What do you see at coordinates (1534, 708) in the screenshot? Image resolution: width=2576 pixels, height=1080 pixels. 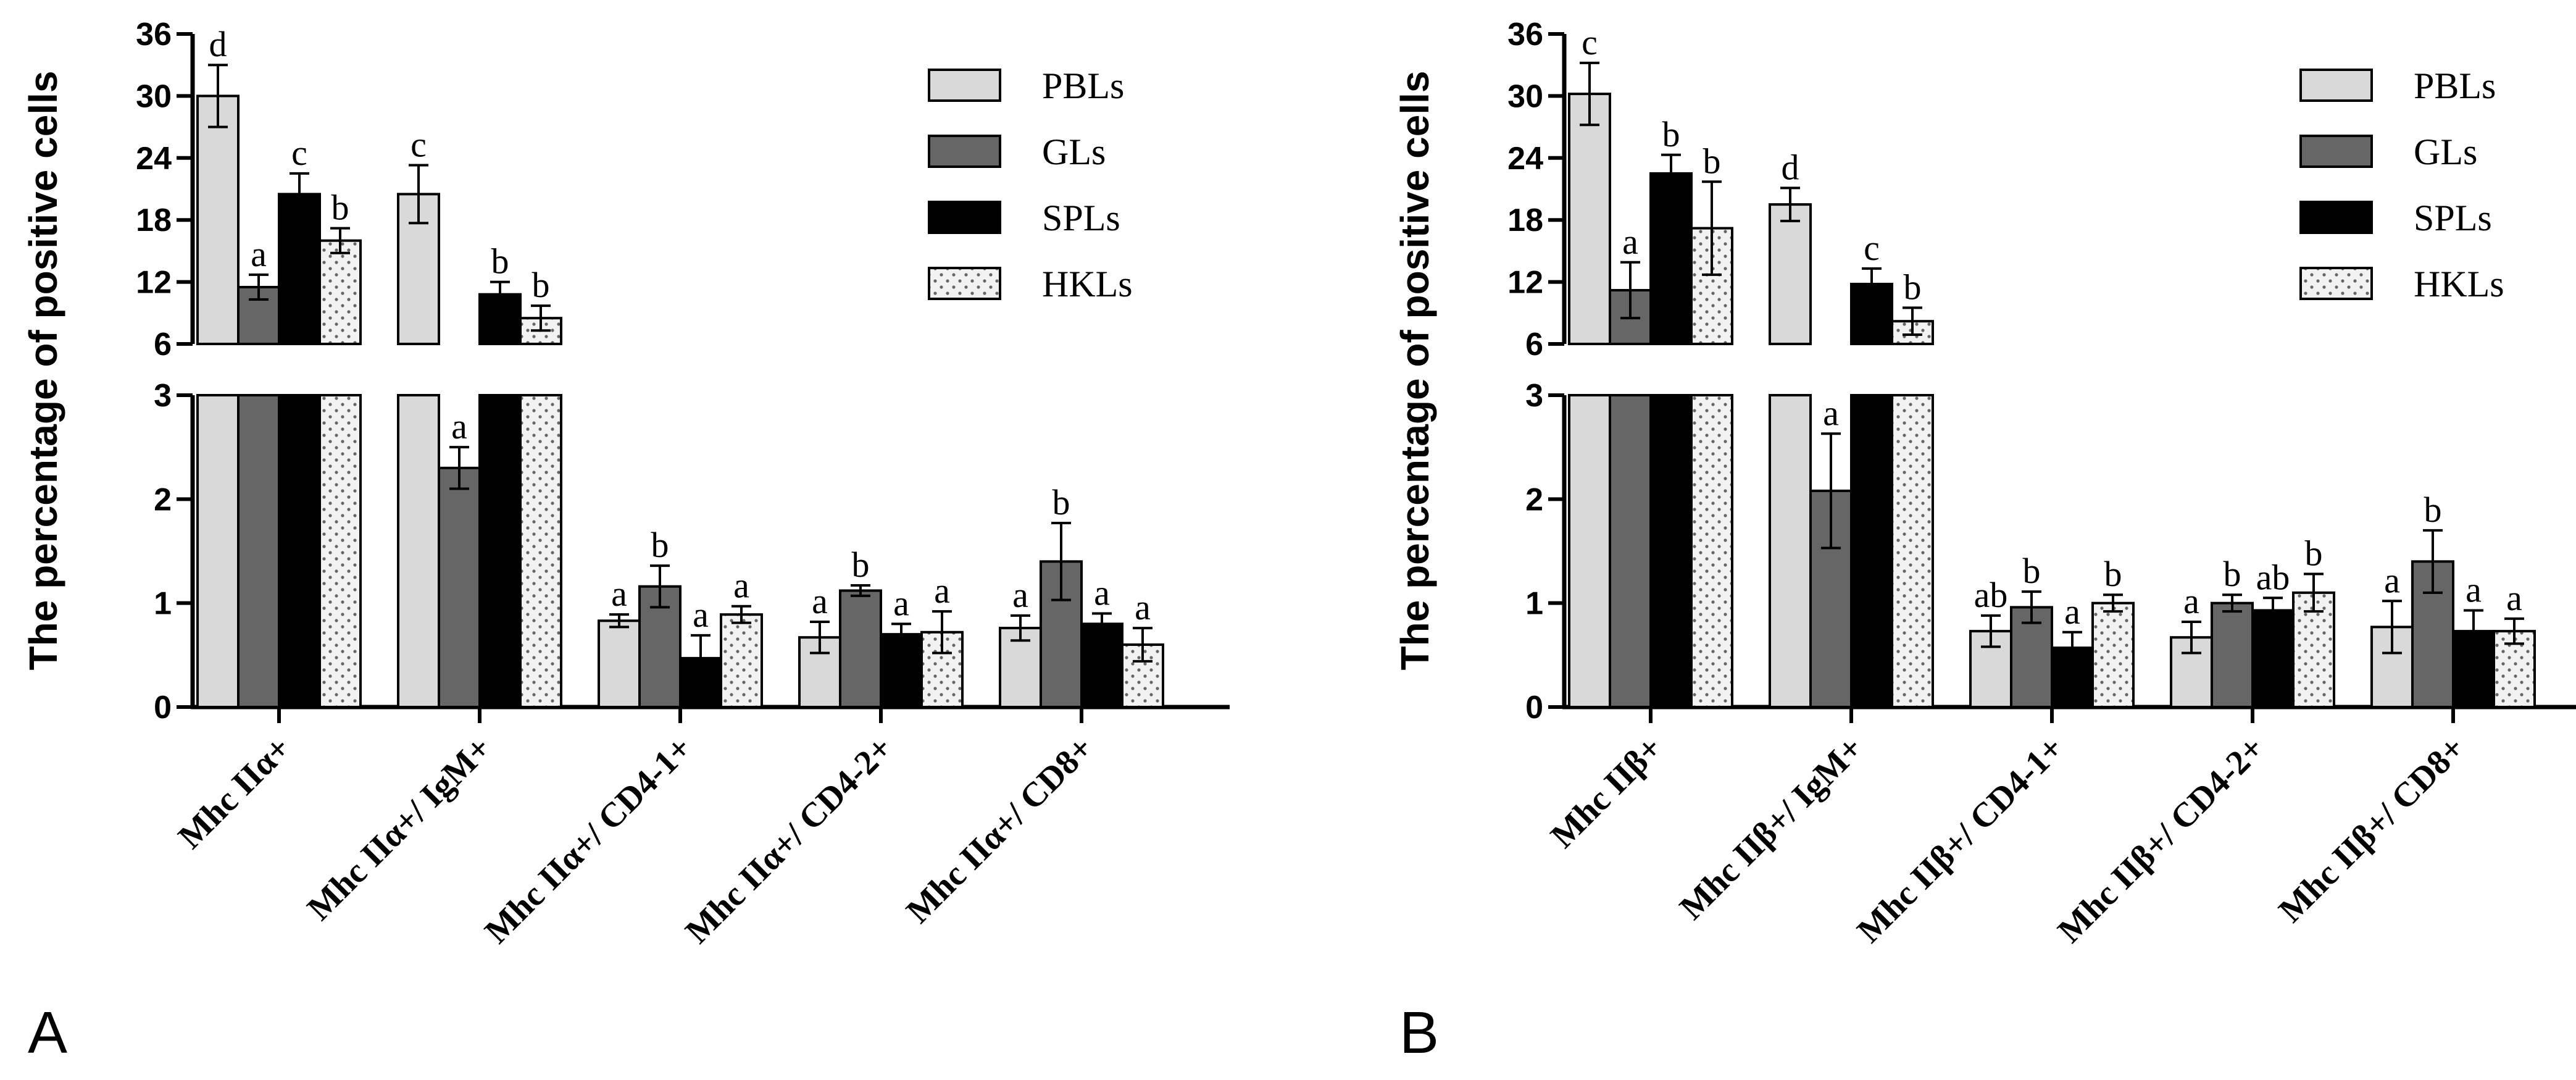 I see `y-tick-label: 0` at bounding box center [1534, 708].